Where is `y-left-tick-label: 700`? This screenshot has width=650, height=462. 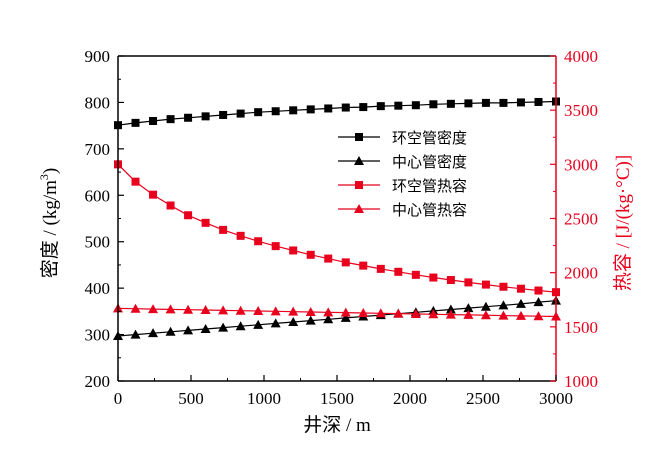
y-left-tick-label: 700 is located at coordinates (98, 149).